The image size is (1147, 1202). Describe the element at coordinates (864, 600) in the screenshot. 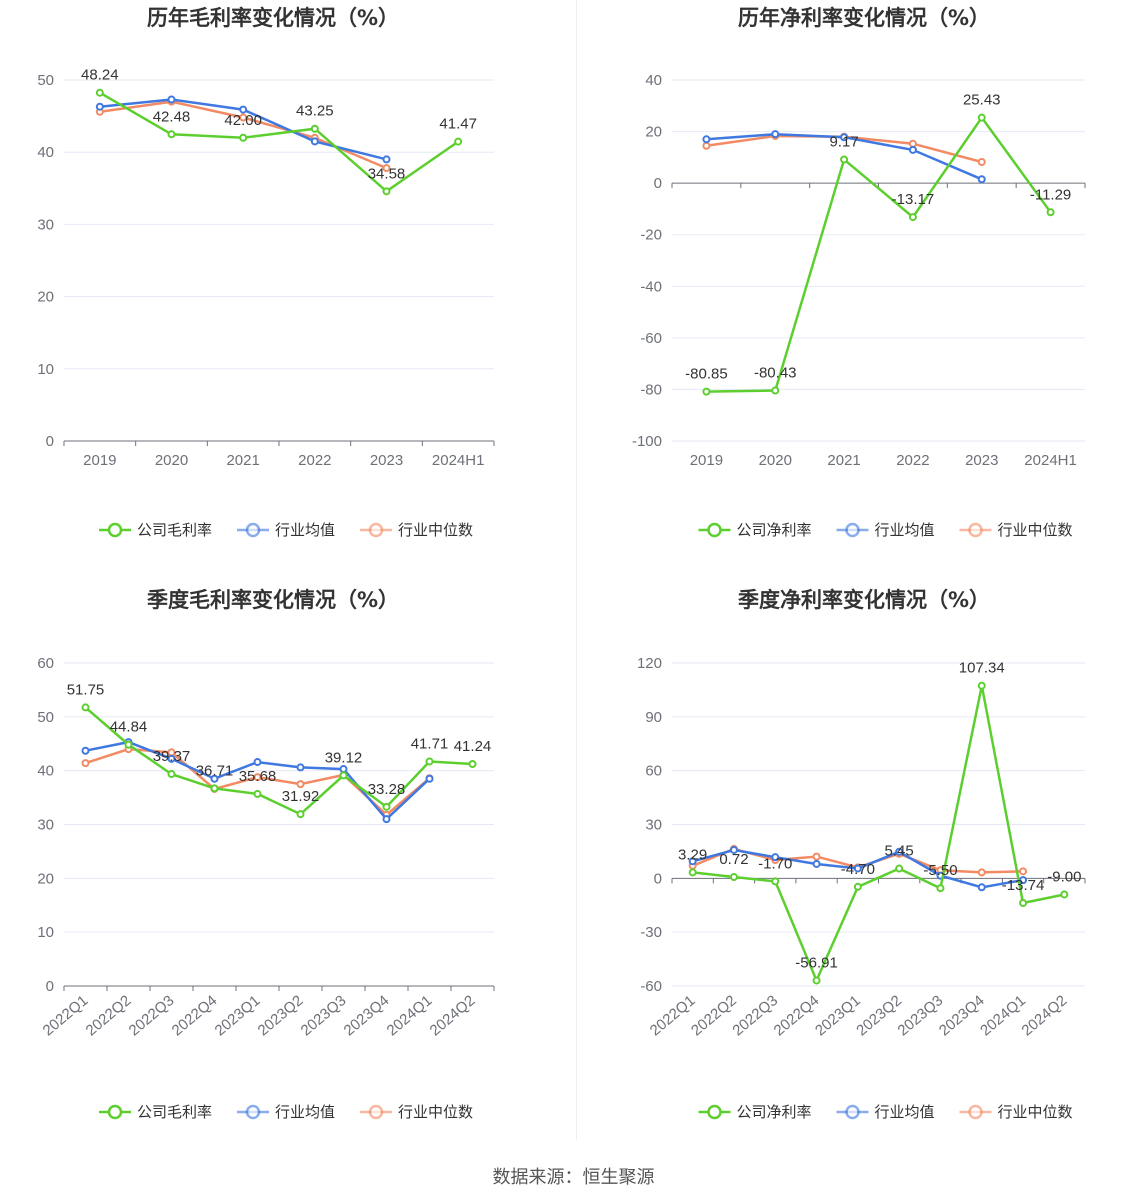

I see `chart-title: 季度净利率变化情况（%）` at that location.